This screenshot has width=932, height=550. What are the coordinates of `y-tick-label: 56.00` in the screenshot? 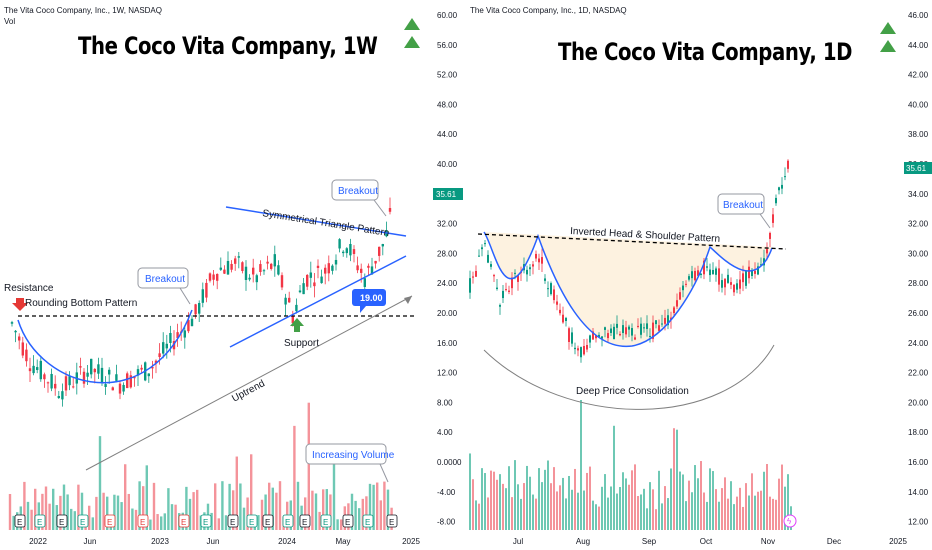 It's located at (447, 45).